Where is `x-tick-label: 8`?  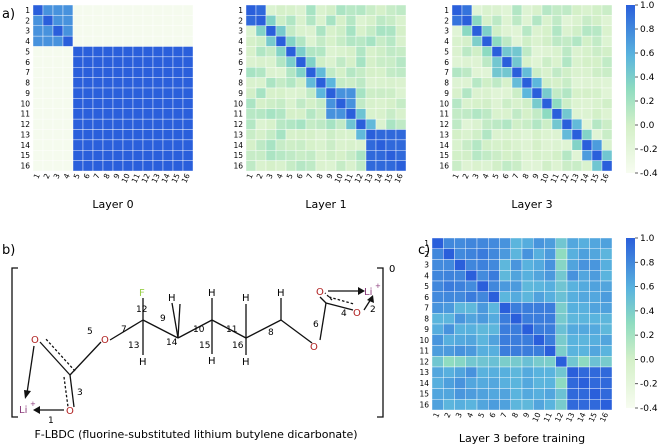 x-tick-label: 8 is located at coordinates (107, 176).